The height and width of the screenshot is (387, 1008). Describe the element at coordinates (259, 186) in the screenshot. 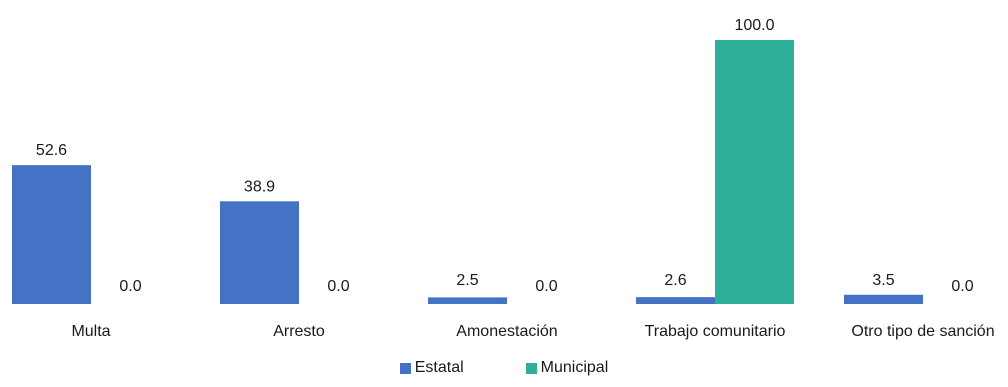

I see `value-label-estatal-1: 38.9` at that location.